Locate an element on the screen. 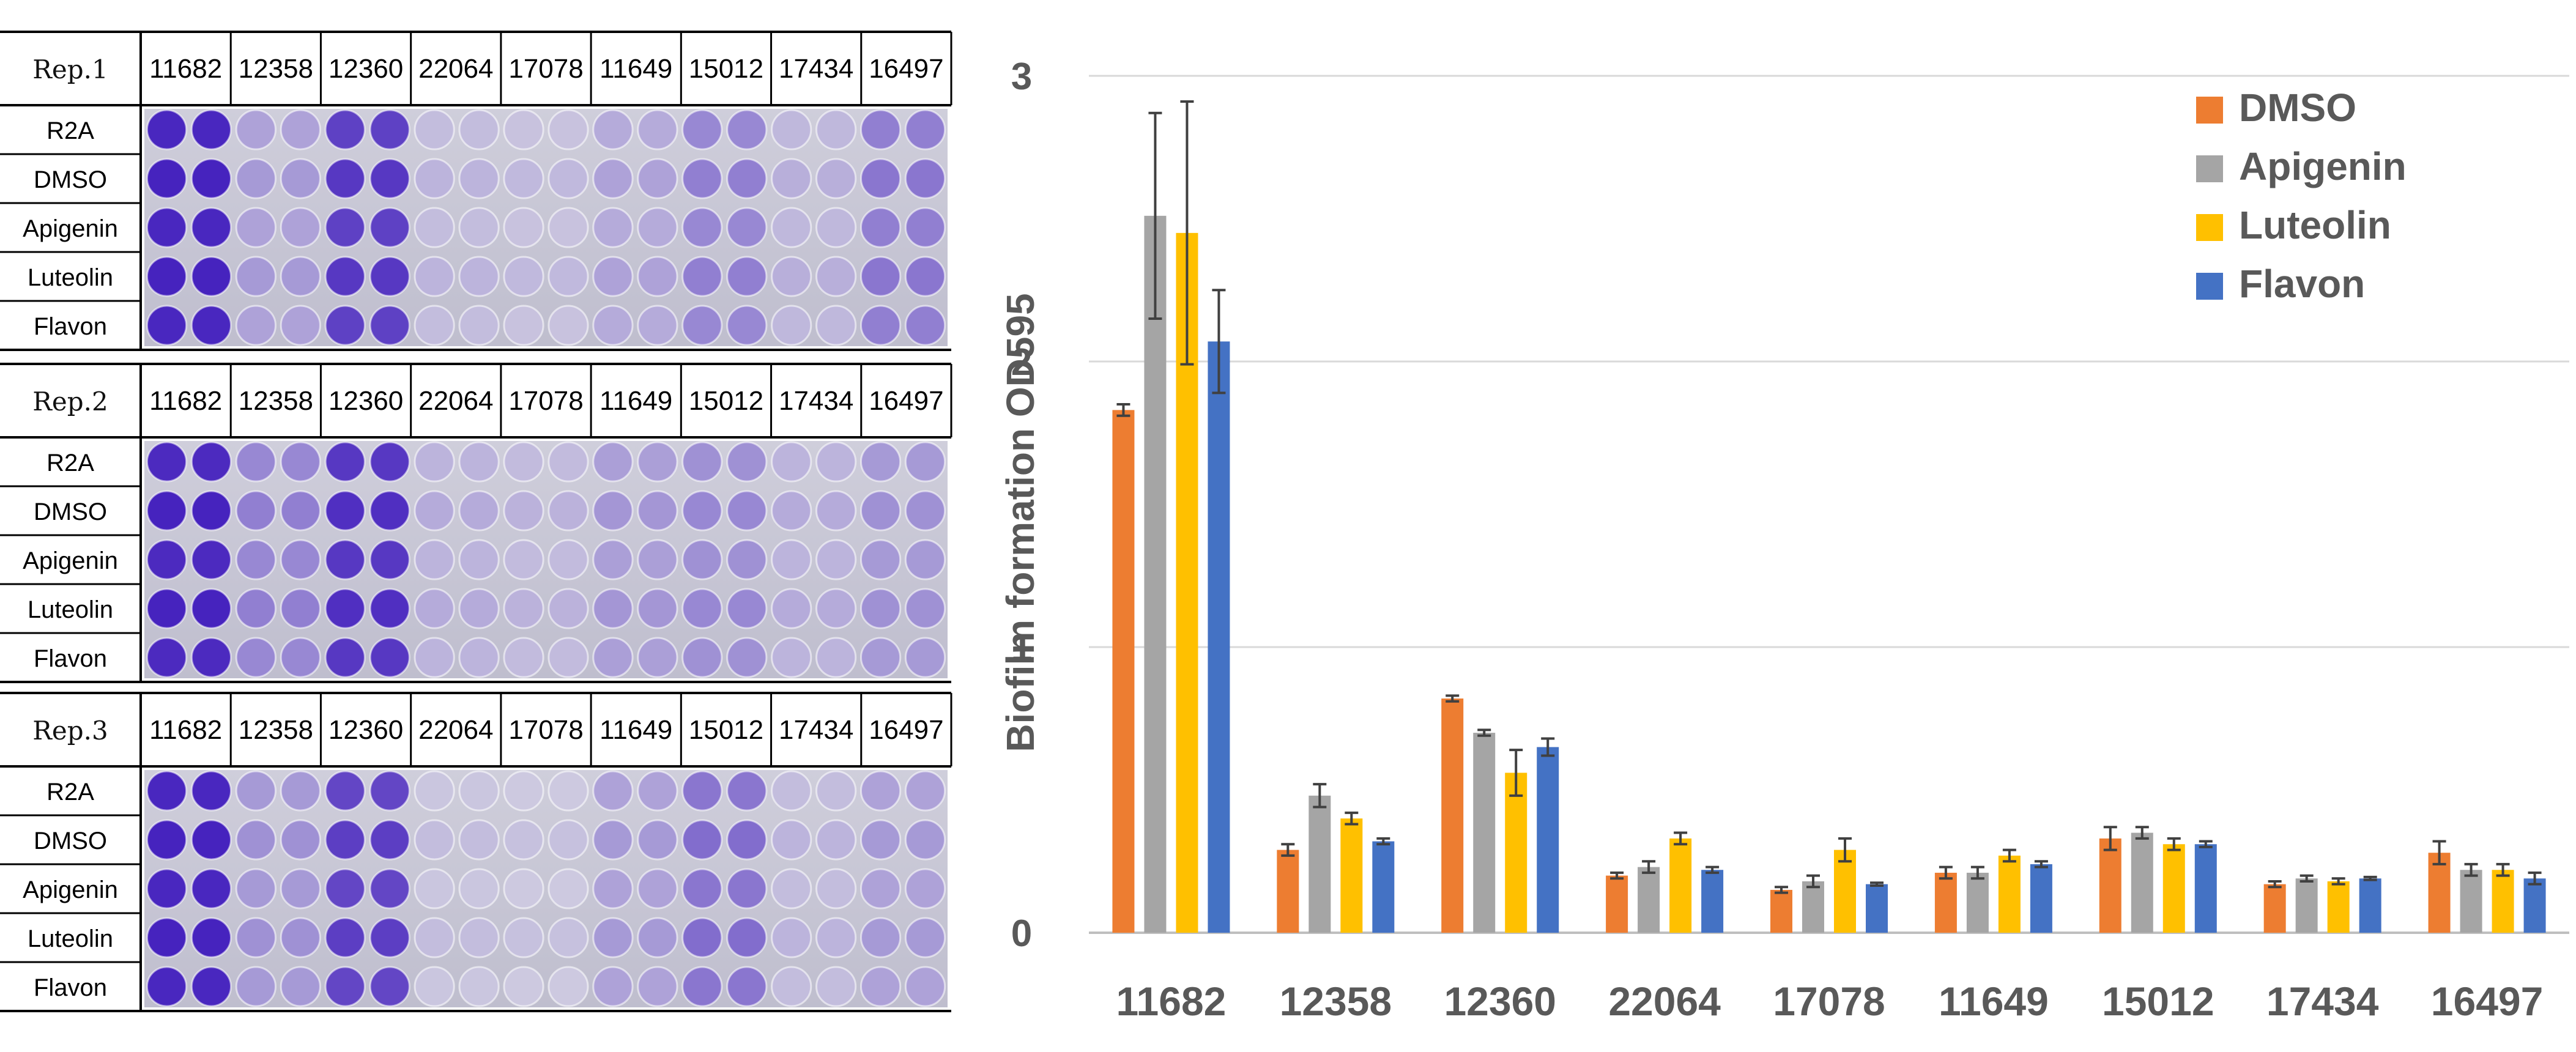 The width and height of the screenshot is (2576, 1052). x-tick-label: 16497 is located at coordinates (2487, 1001).